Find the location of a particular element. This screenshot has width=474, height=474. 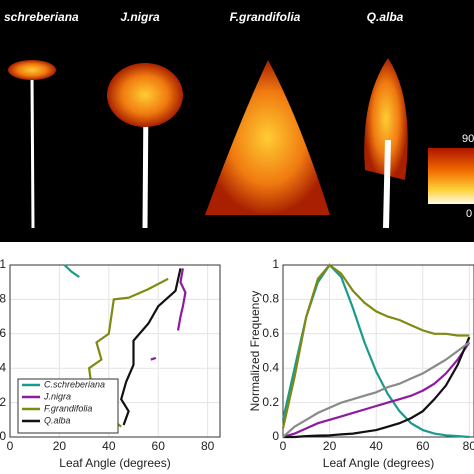

tree-label: Q.alba is located at coordinates (385, 17).